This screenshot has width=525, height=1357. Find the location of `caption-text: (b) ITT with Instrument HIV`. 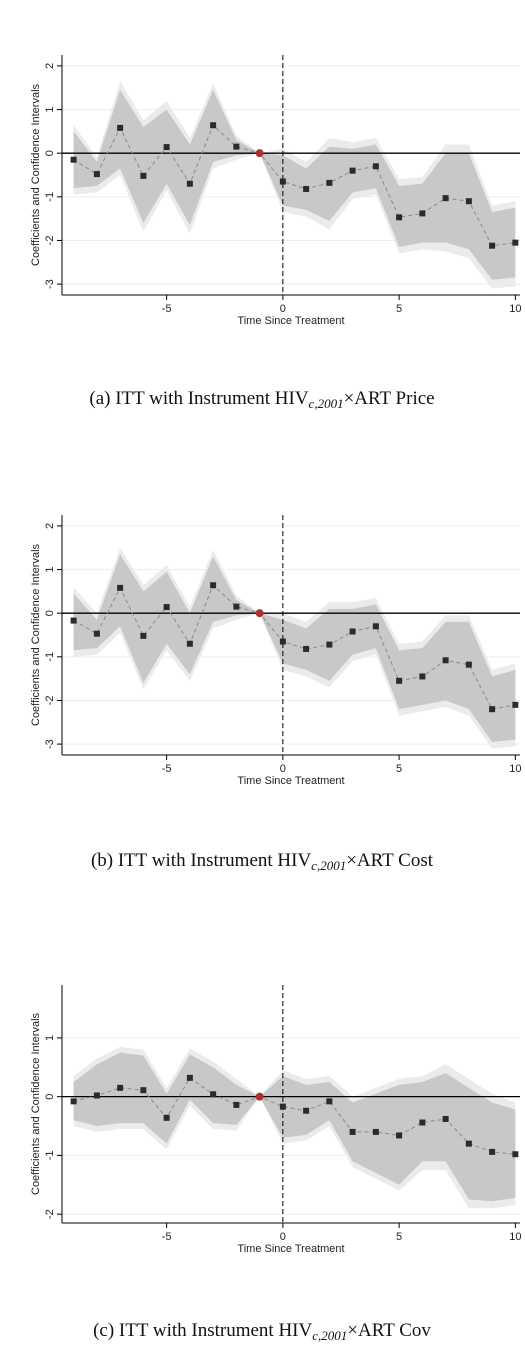

caption-text: (b) ITT with Instrument HIV is located at coordinates (201, 860).